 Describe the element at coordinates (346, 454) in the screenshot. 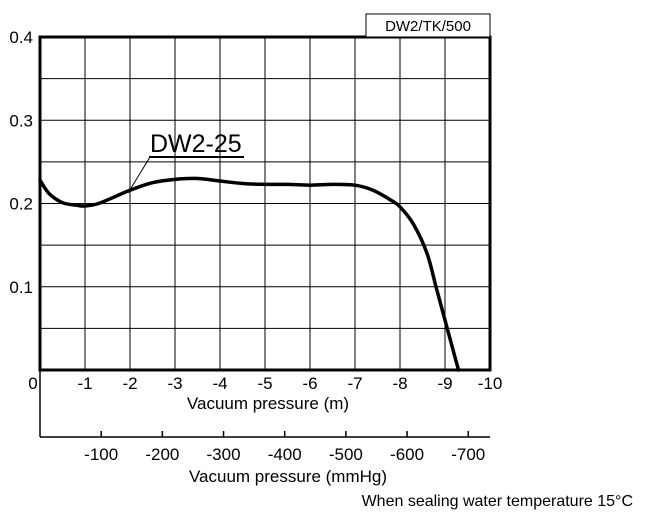

I see `x2-tick-label: -500` at that location.